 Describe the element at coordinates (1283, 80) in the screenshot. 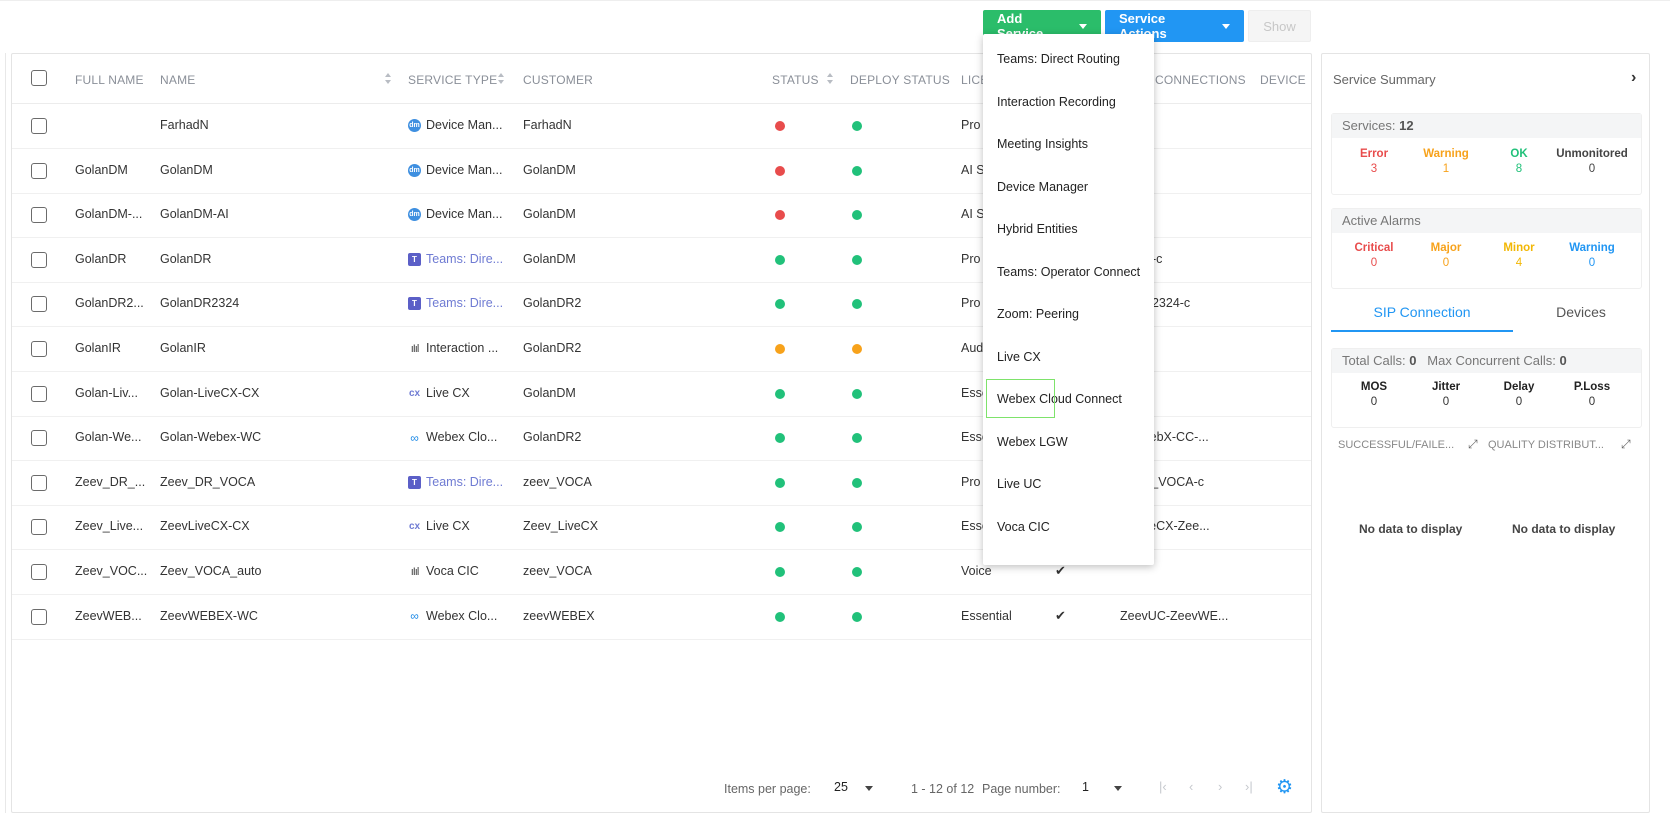

I see `header-device: DEVICE` at that location.